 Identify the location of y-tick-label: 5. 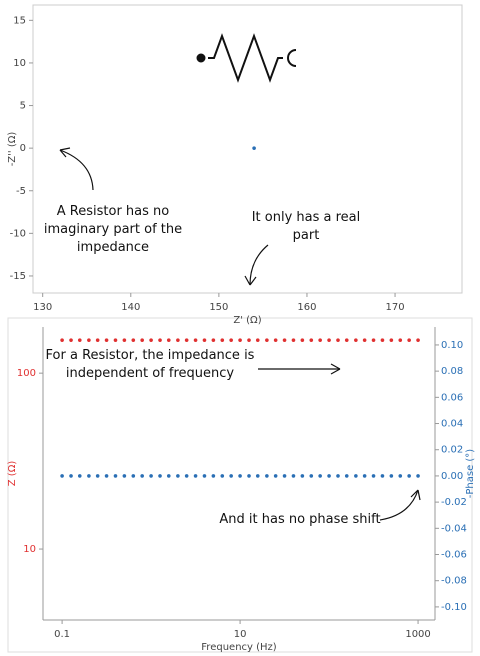
(23, 106).